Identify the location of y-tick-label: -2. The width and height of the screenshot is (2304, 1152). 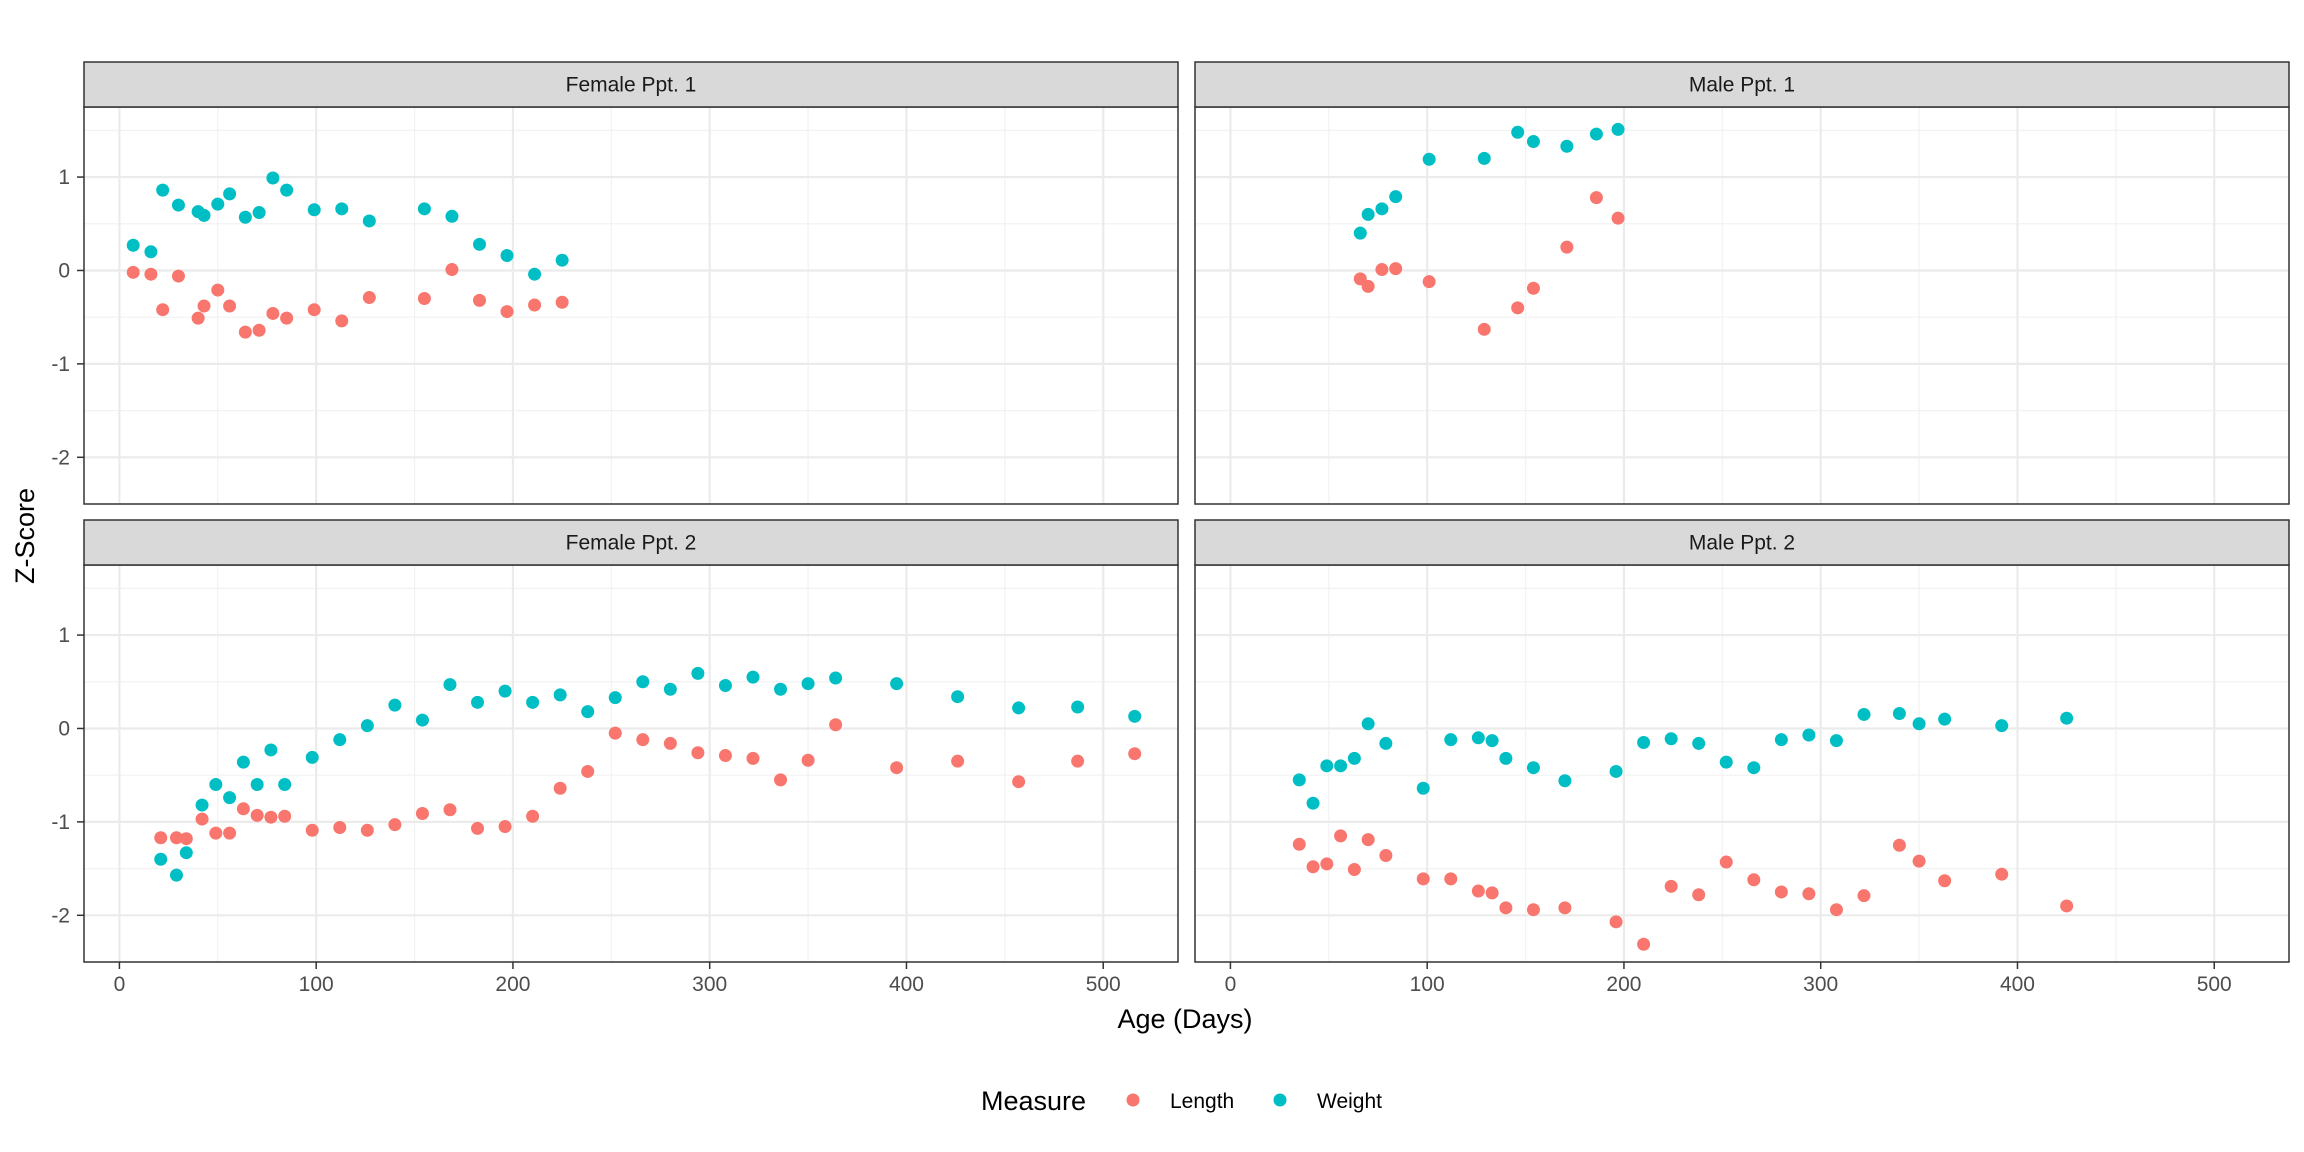
(60, 915).